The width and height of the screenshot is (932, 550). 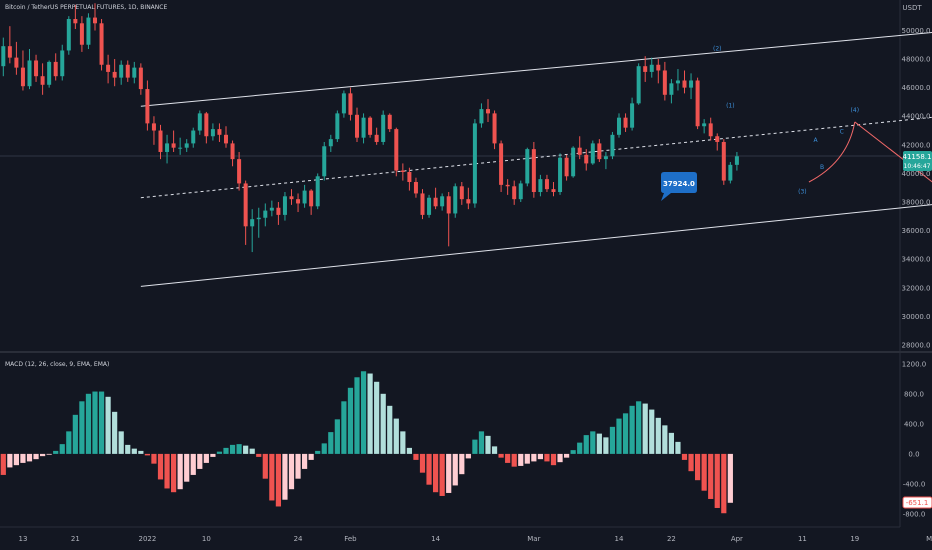 I want to click on macd-axis: 1200.0 800.0 400.0 0.0 -400.0 -800.0, so click(x=914, y=439).